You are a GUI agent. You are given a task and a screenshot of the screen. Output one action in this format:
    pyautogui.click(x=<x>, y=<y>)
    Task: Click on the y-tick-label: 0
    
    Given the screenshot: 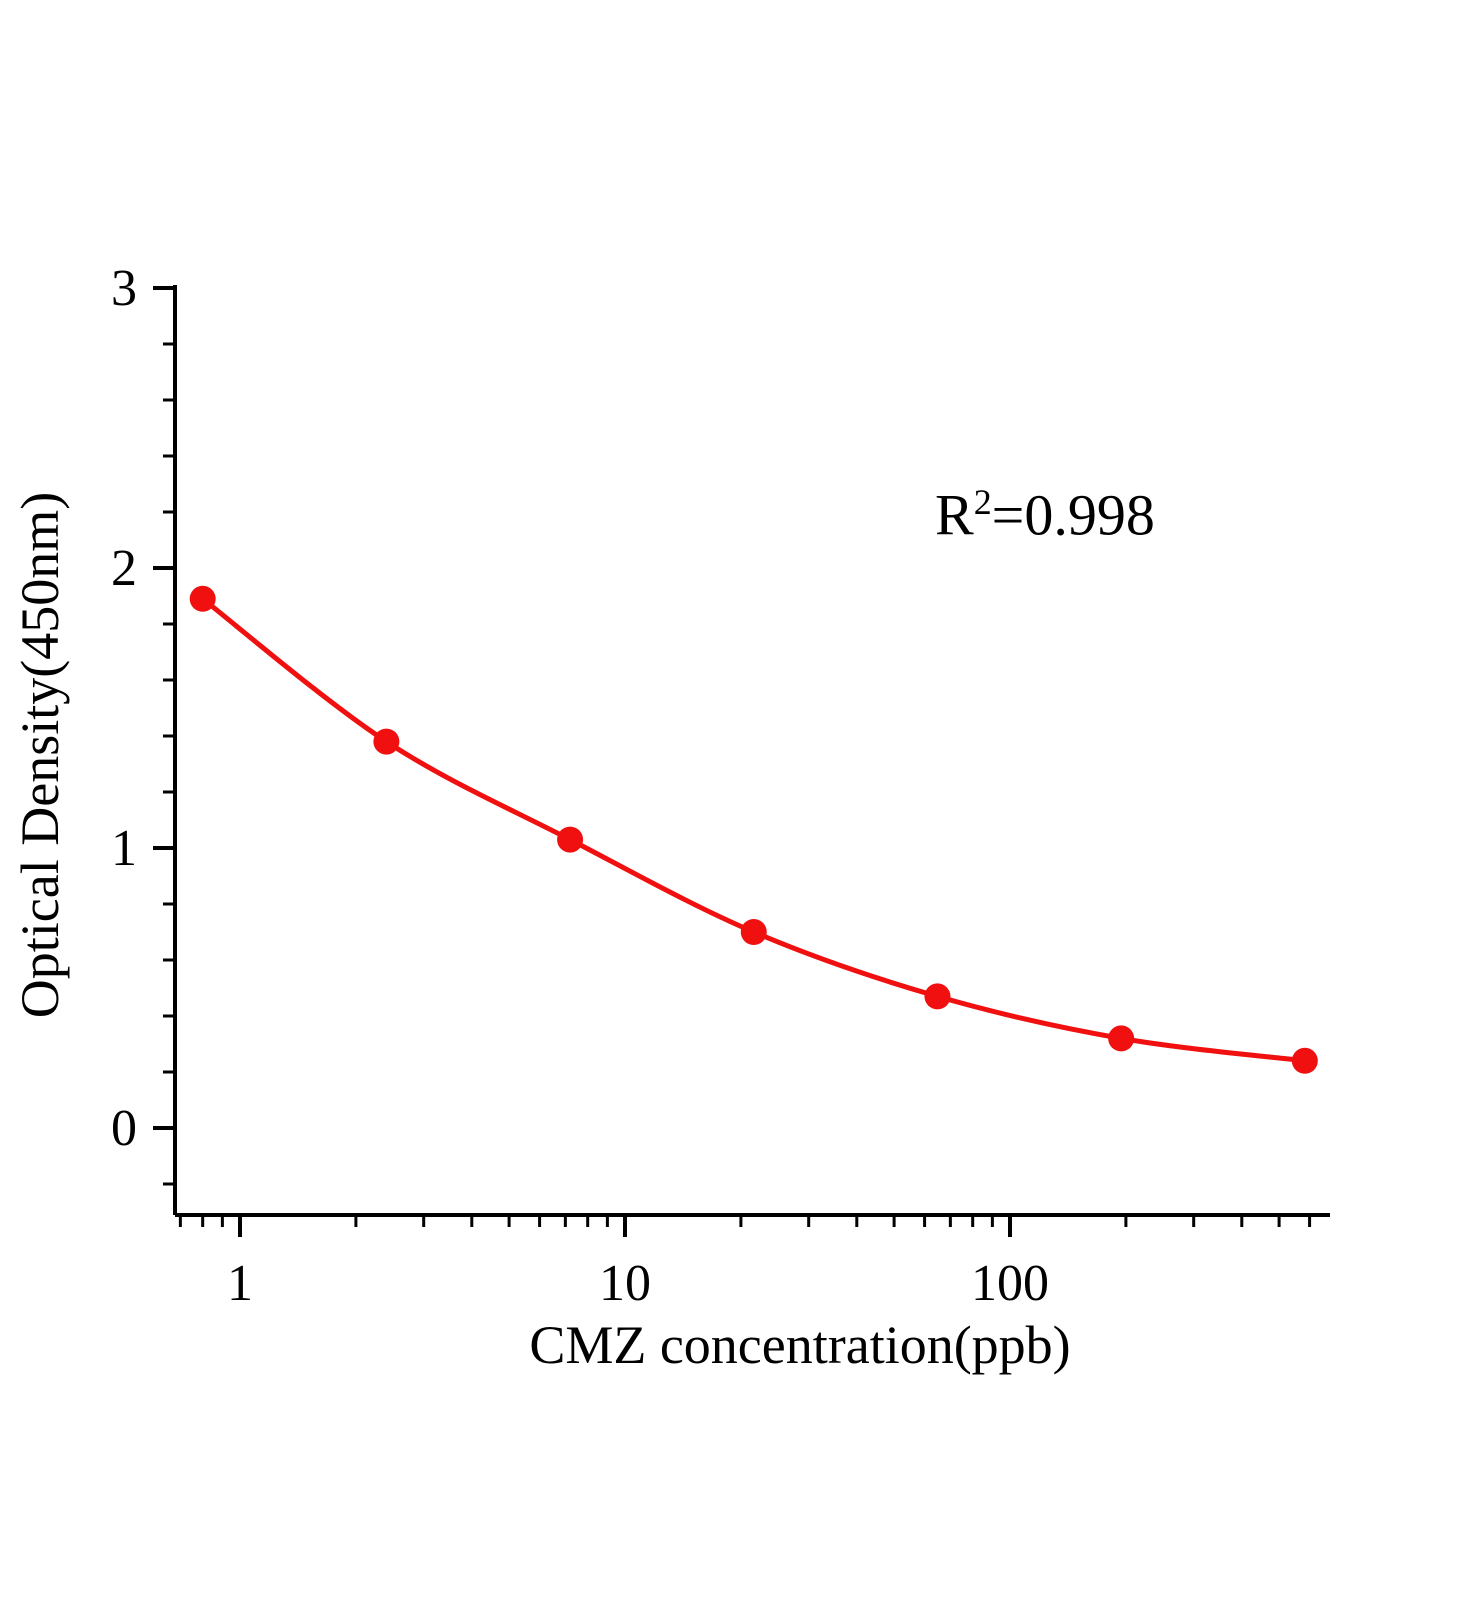 What is the action you would take?
    pyautogui.click(x=124, y=1128)
    